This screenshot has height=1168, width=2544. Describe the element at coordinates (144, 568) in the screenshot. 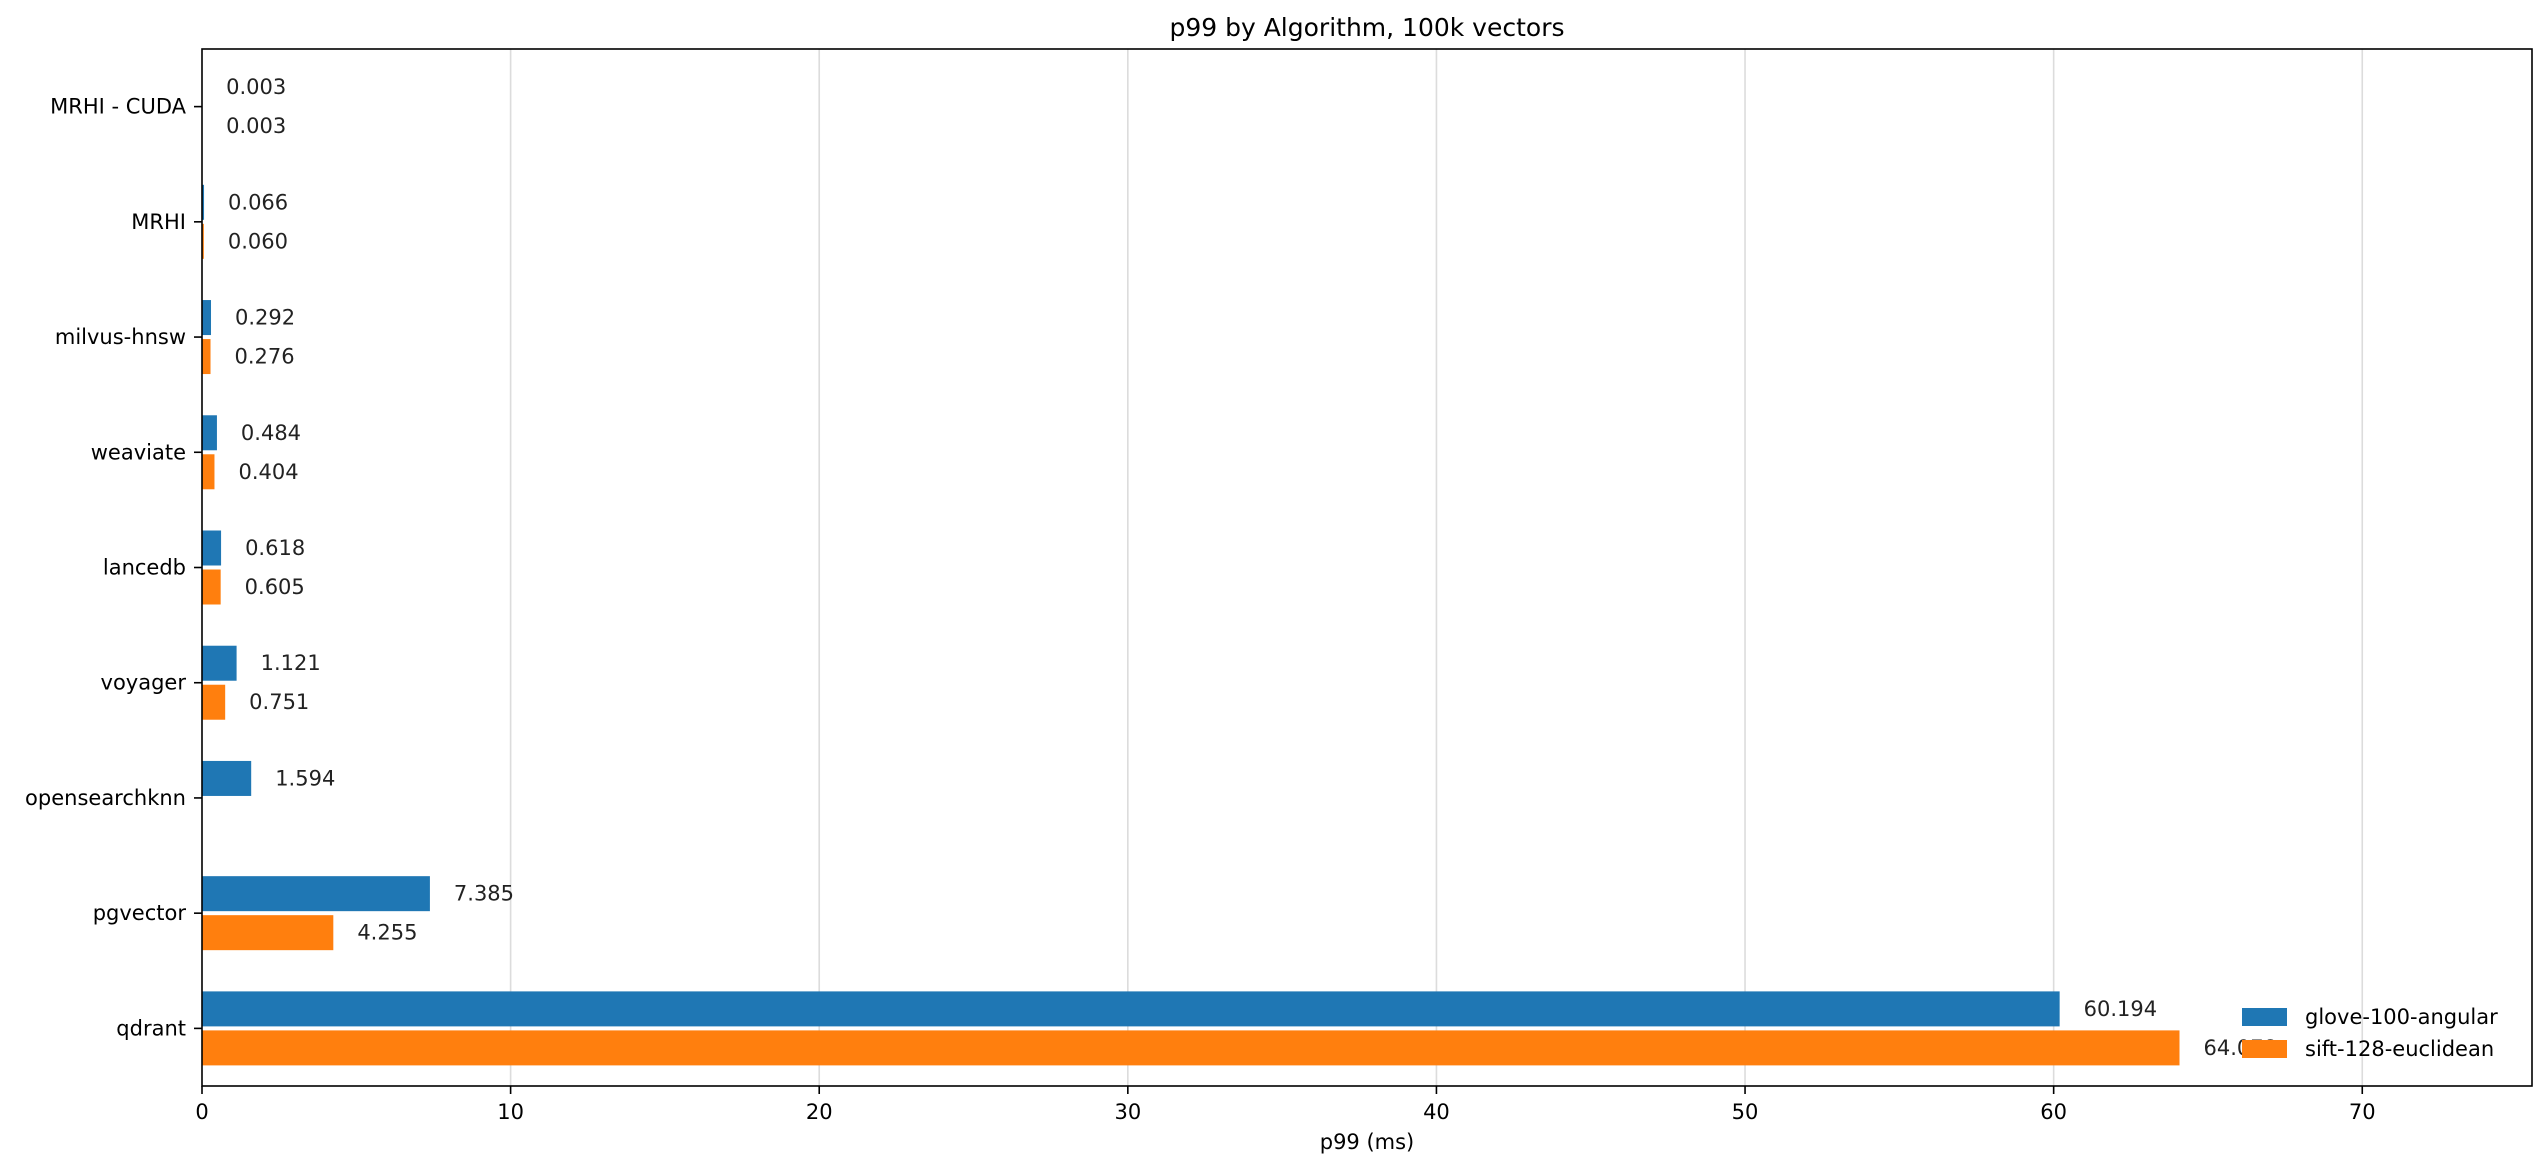

I see `y-tick-label: lancedb` at that location.